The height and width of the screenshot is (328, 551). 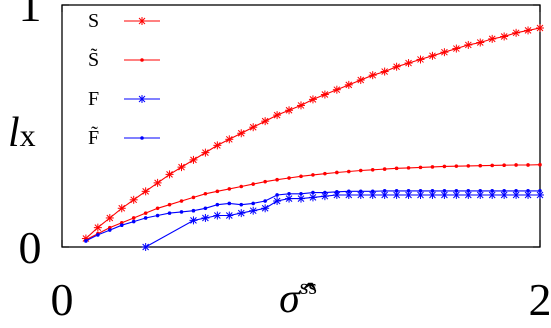 What do you see at coordinates (124, 79) in the screenshot?
I see `legend: S S̃ F F̃` at bounding box center [124, 79].